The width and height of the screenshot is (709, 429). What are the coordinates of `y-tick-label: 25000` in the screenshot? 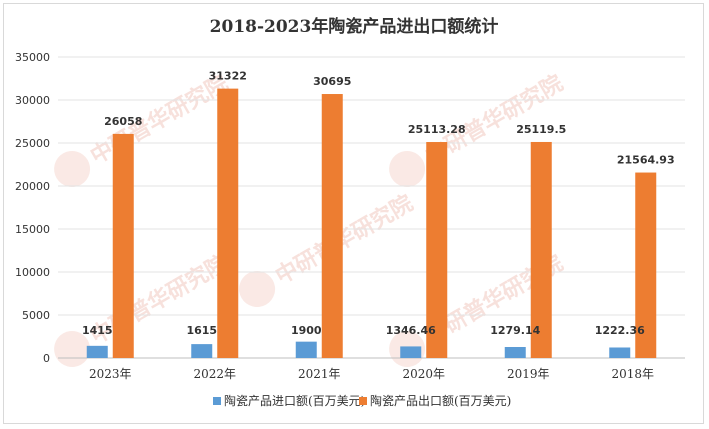 It's located at (32, 143).